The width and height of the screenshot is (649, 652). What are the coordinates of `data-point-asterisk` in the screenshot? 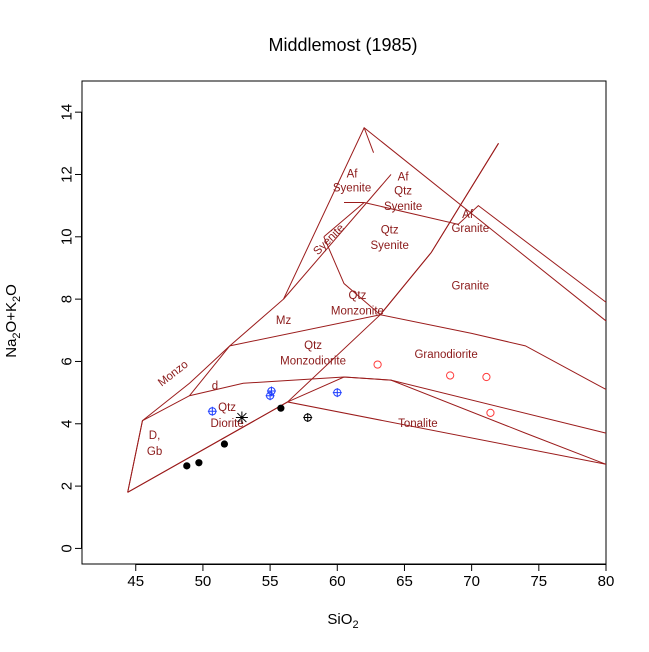 It's located at (241, 417).